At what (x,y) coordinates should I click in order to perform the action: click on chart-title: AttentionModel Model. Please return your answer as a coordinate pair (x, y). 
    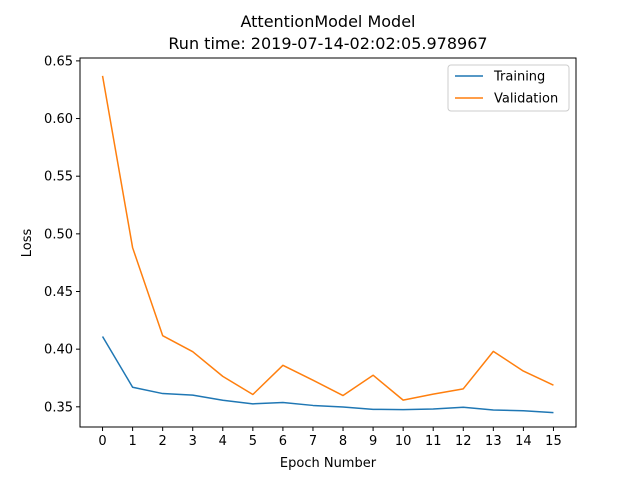
    Looking at the image, I should click on (327, 21).